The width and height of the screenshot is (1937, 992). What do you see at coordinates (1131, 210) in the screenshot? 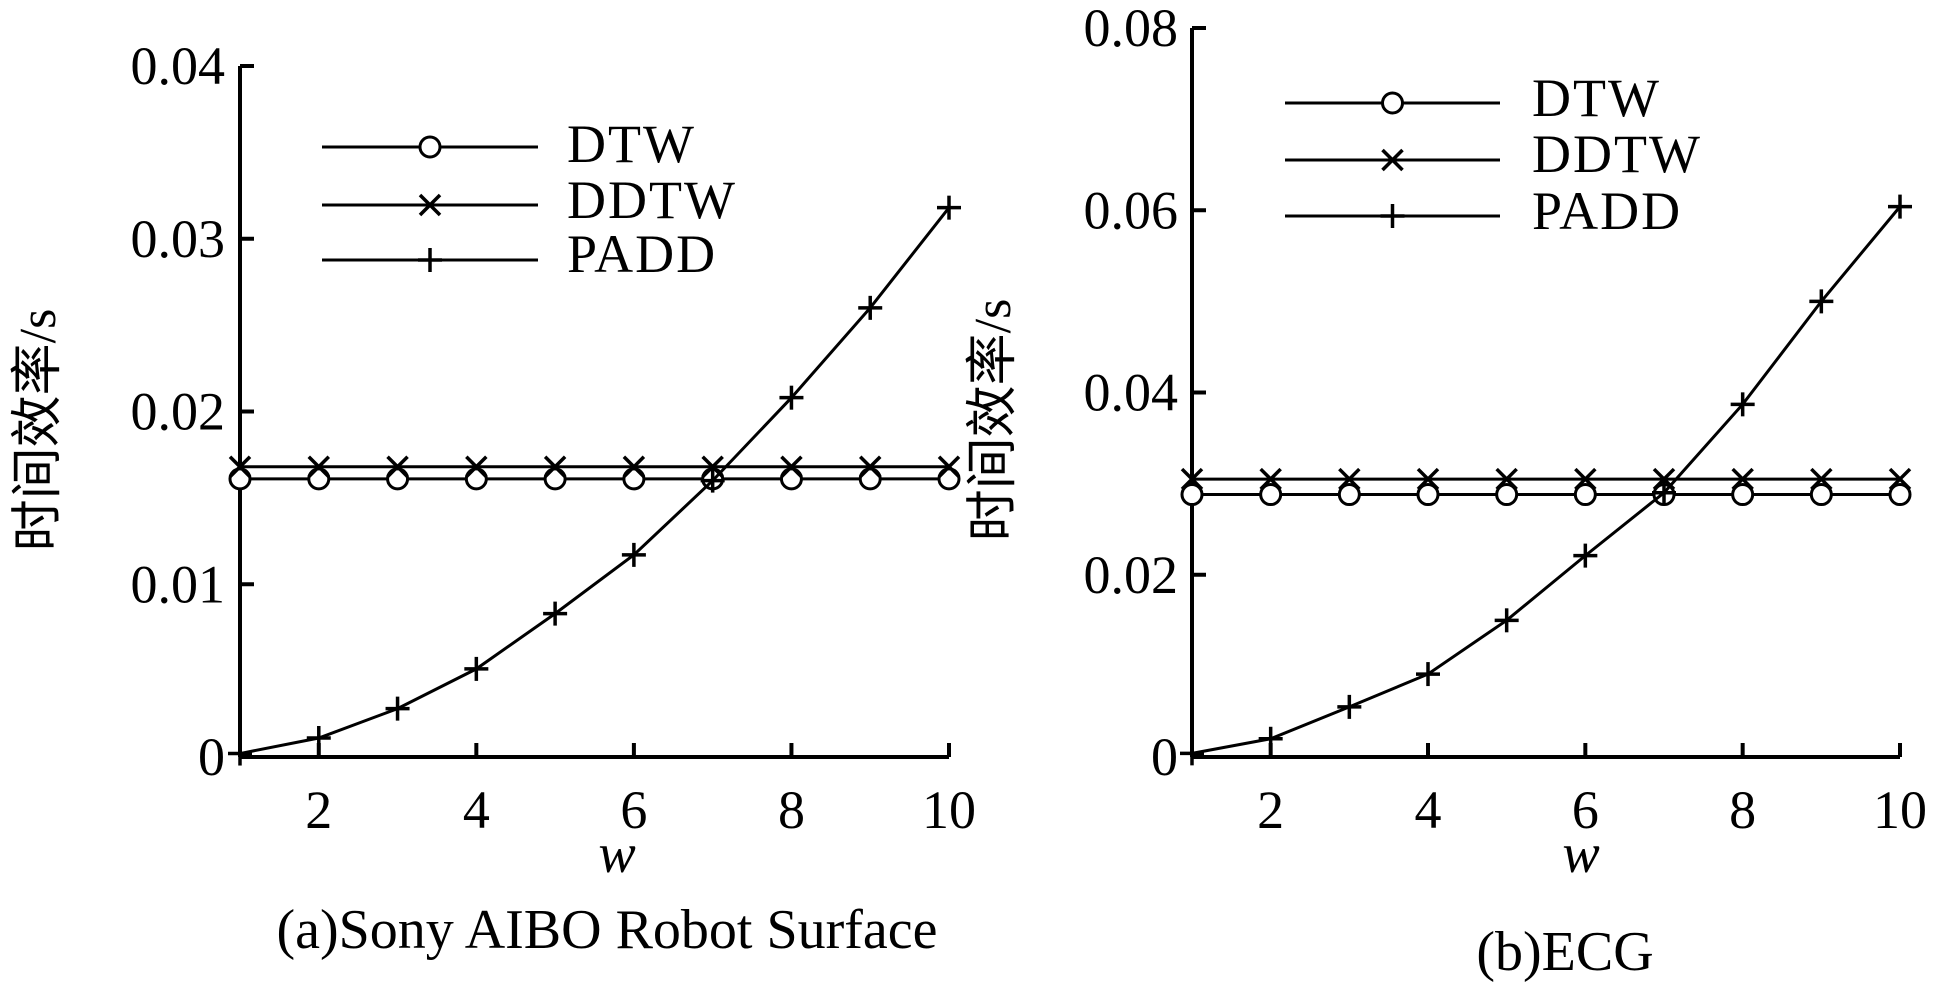
I see `y-tick-label: 0.06` at bounding box center [1131, 210].